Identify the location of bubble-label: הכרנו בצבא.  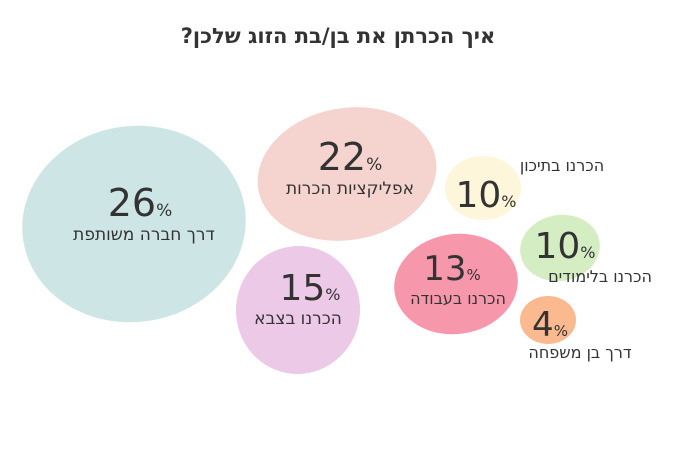
(298, 319).